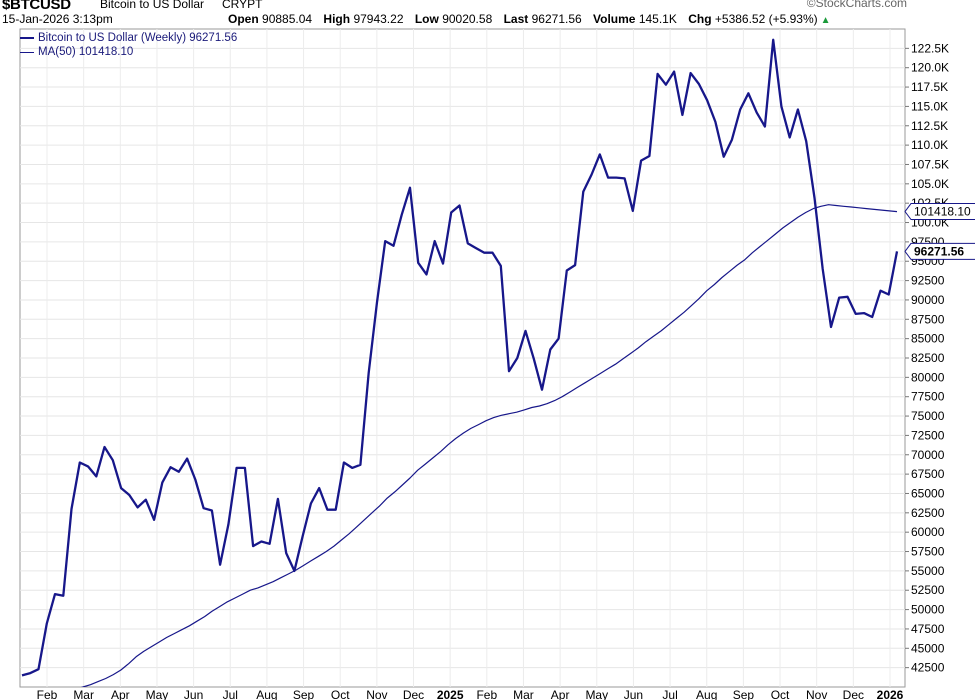 The image size is (975, 700). What do you see at coordinates (930, 48) in the screenshot?
I see `y-tick-label: 122.5K` at bounding box center [930, 48].